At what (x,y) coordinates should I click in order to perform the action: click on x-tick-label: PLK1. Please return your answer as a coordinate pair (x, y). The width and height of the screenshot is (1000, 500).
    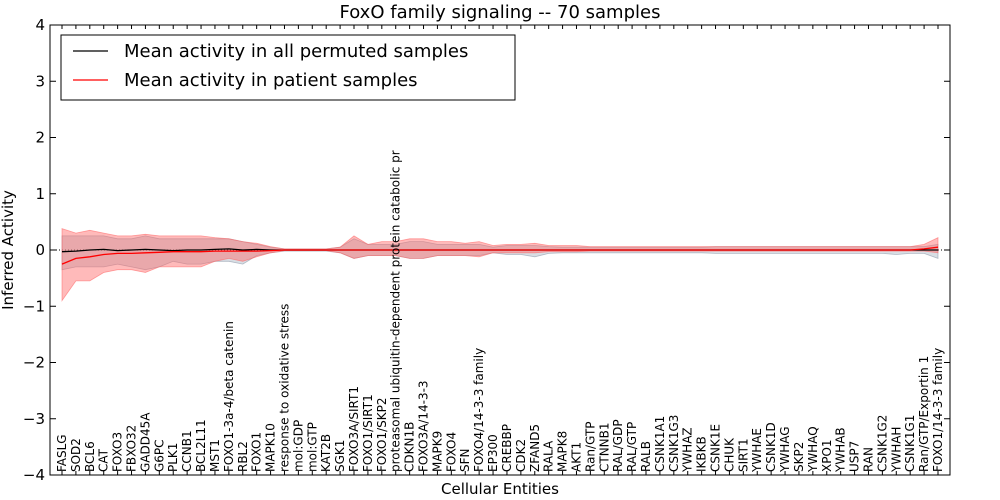
    Looking at the image, I should click on (173, 457).